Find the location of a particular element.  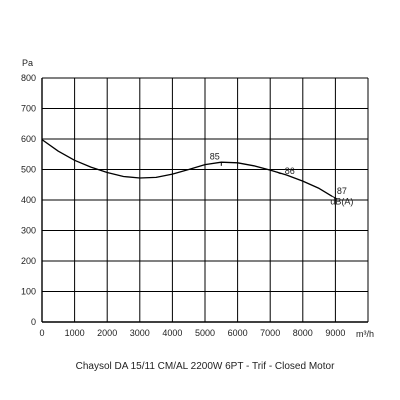

noise-label: dB(A) is located at coordinates (341, 201).